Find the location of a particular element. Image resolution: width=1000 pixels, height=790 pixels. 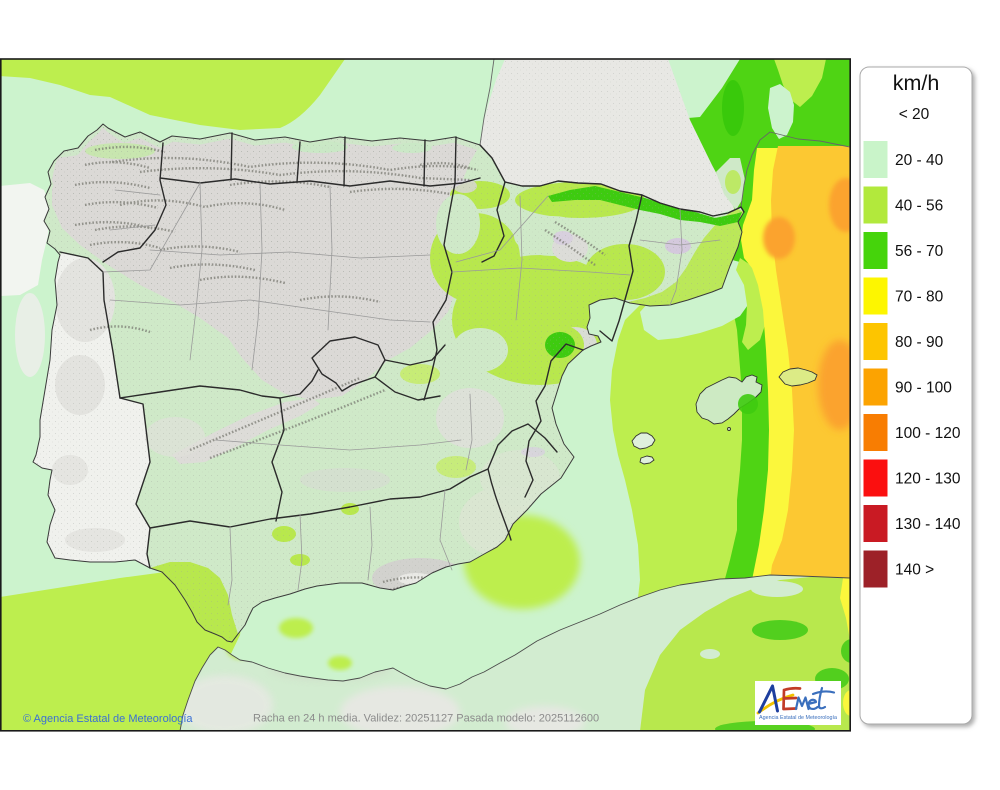

svg-text: 120 - 130 is located at coordinates (928, 479).